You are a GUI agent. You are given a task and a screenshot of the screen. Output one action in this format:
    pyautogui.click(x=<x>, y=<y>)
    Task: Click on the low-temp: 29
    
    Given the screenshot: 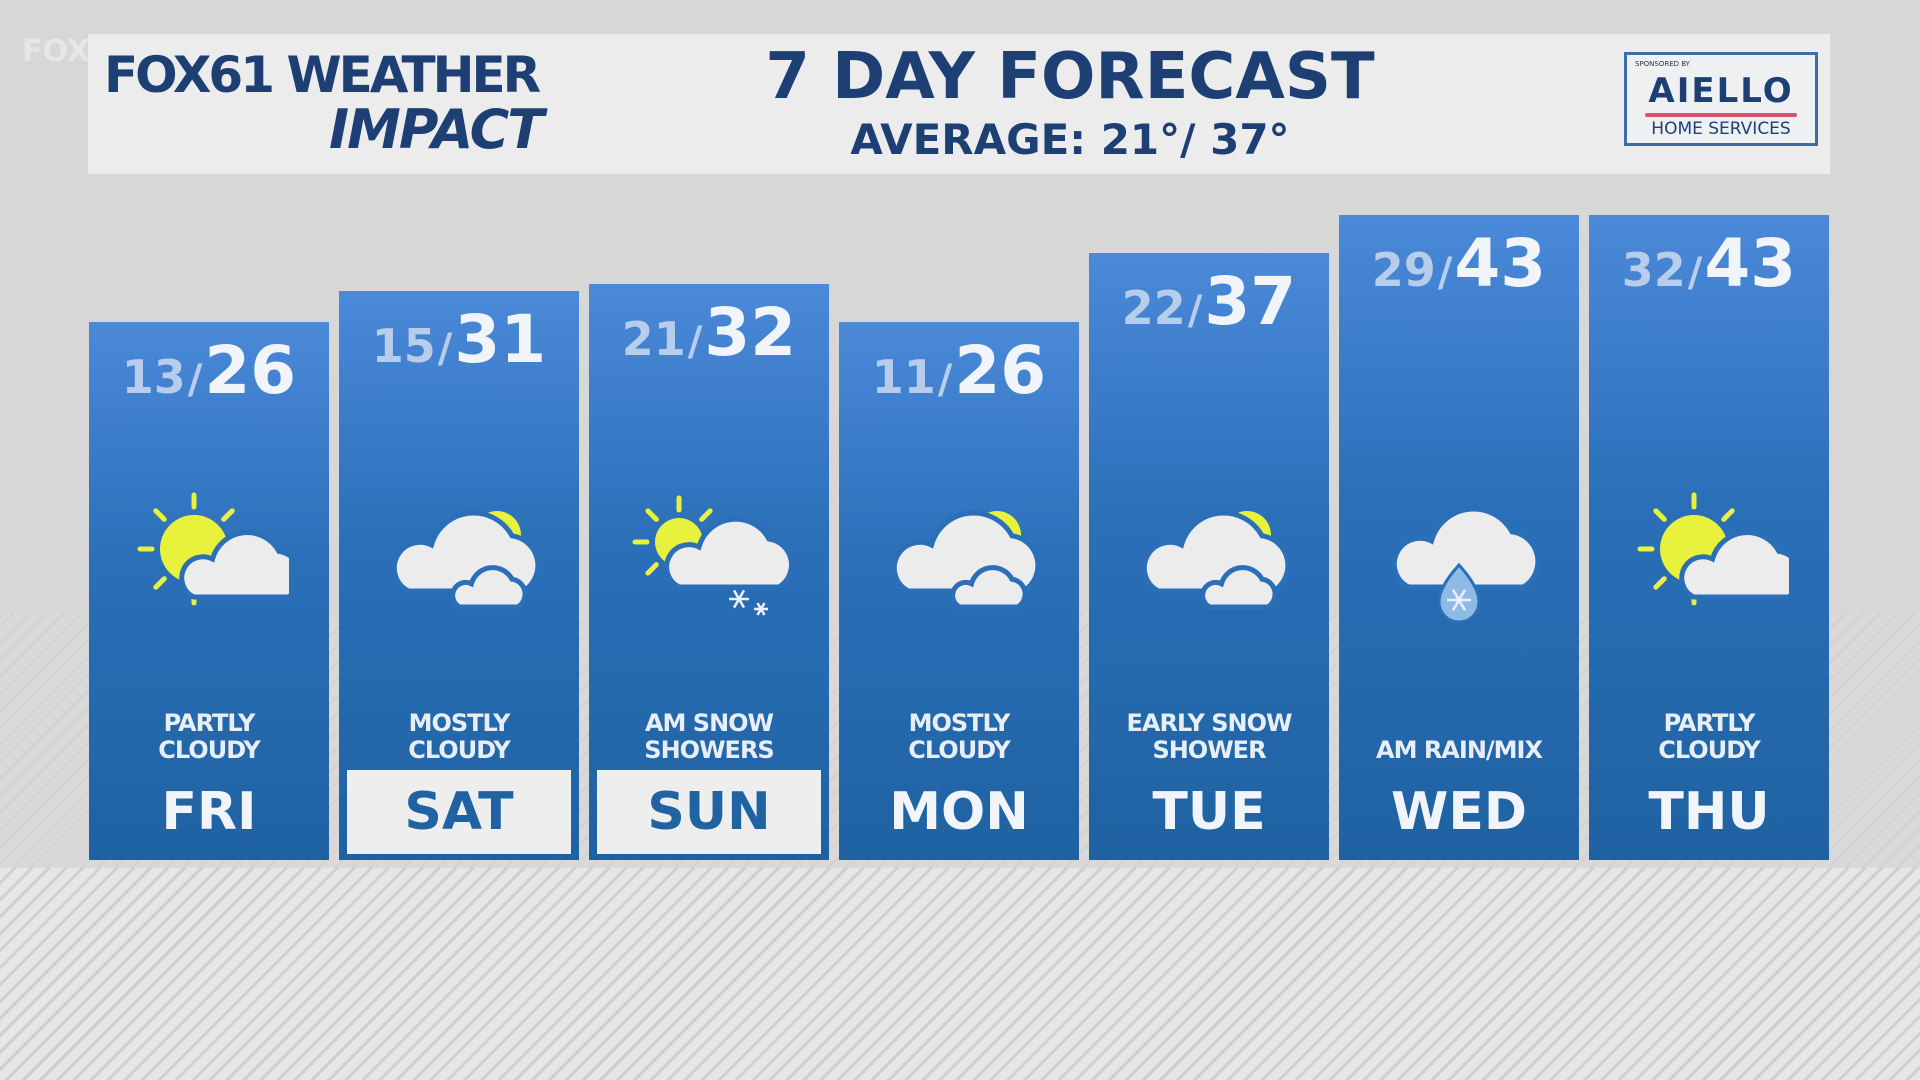 What is the action you would take?
    pyautogui.click(x=1403, y=269)
    